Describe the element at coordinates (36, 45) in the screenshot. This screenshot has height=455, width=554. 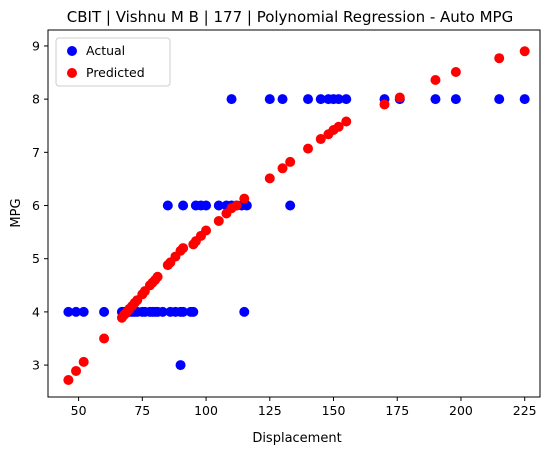
I see `y-tick-label: 9` at that location.